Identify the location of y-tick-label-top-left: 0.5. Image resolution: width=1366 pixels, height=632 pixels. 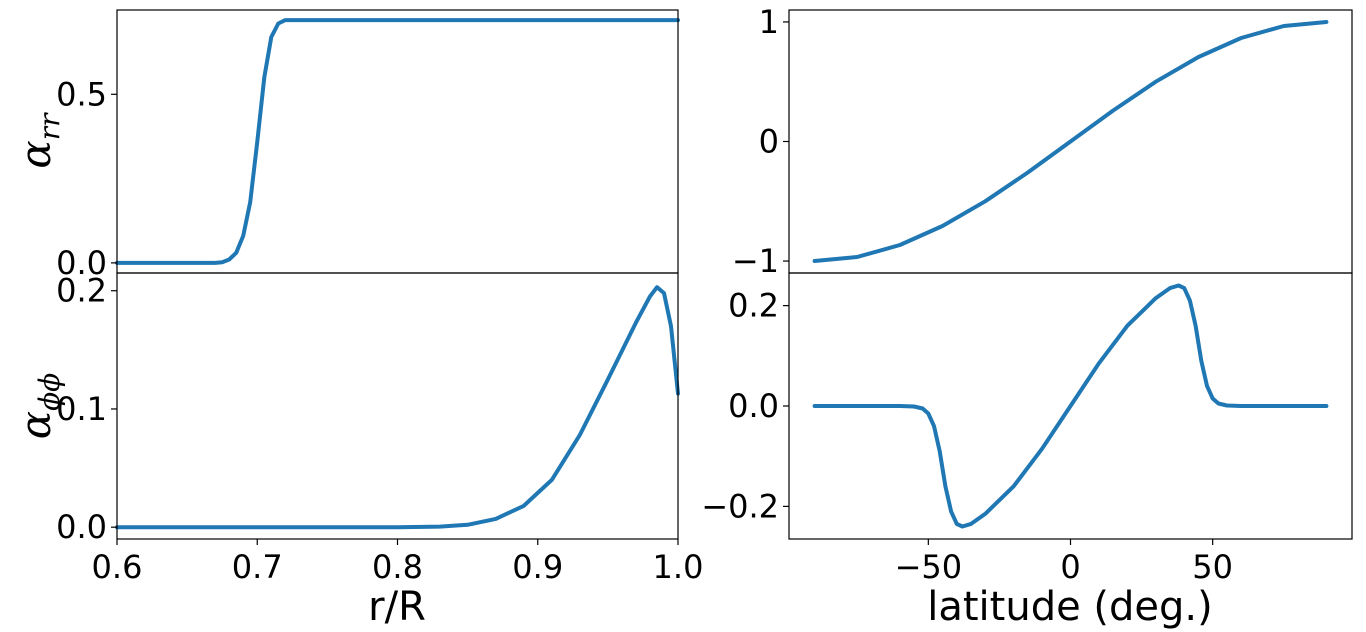
(81, 94).